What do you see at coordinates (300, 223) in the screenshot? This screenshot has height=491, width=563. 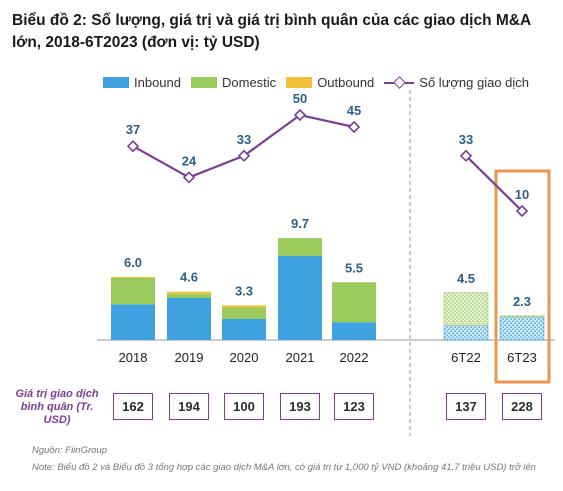 I see `total-label-2021: 9.7` at bounding box center [300, 223].